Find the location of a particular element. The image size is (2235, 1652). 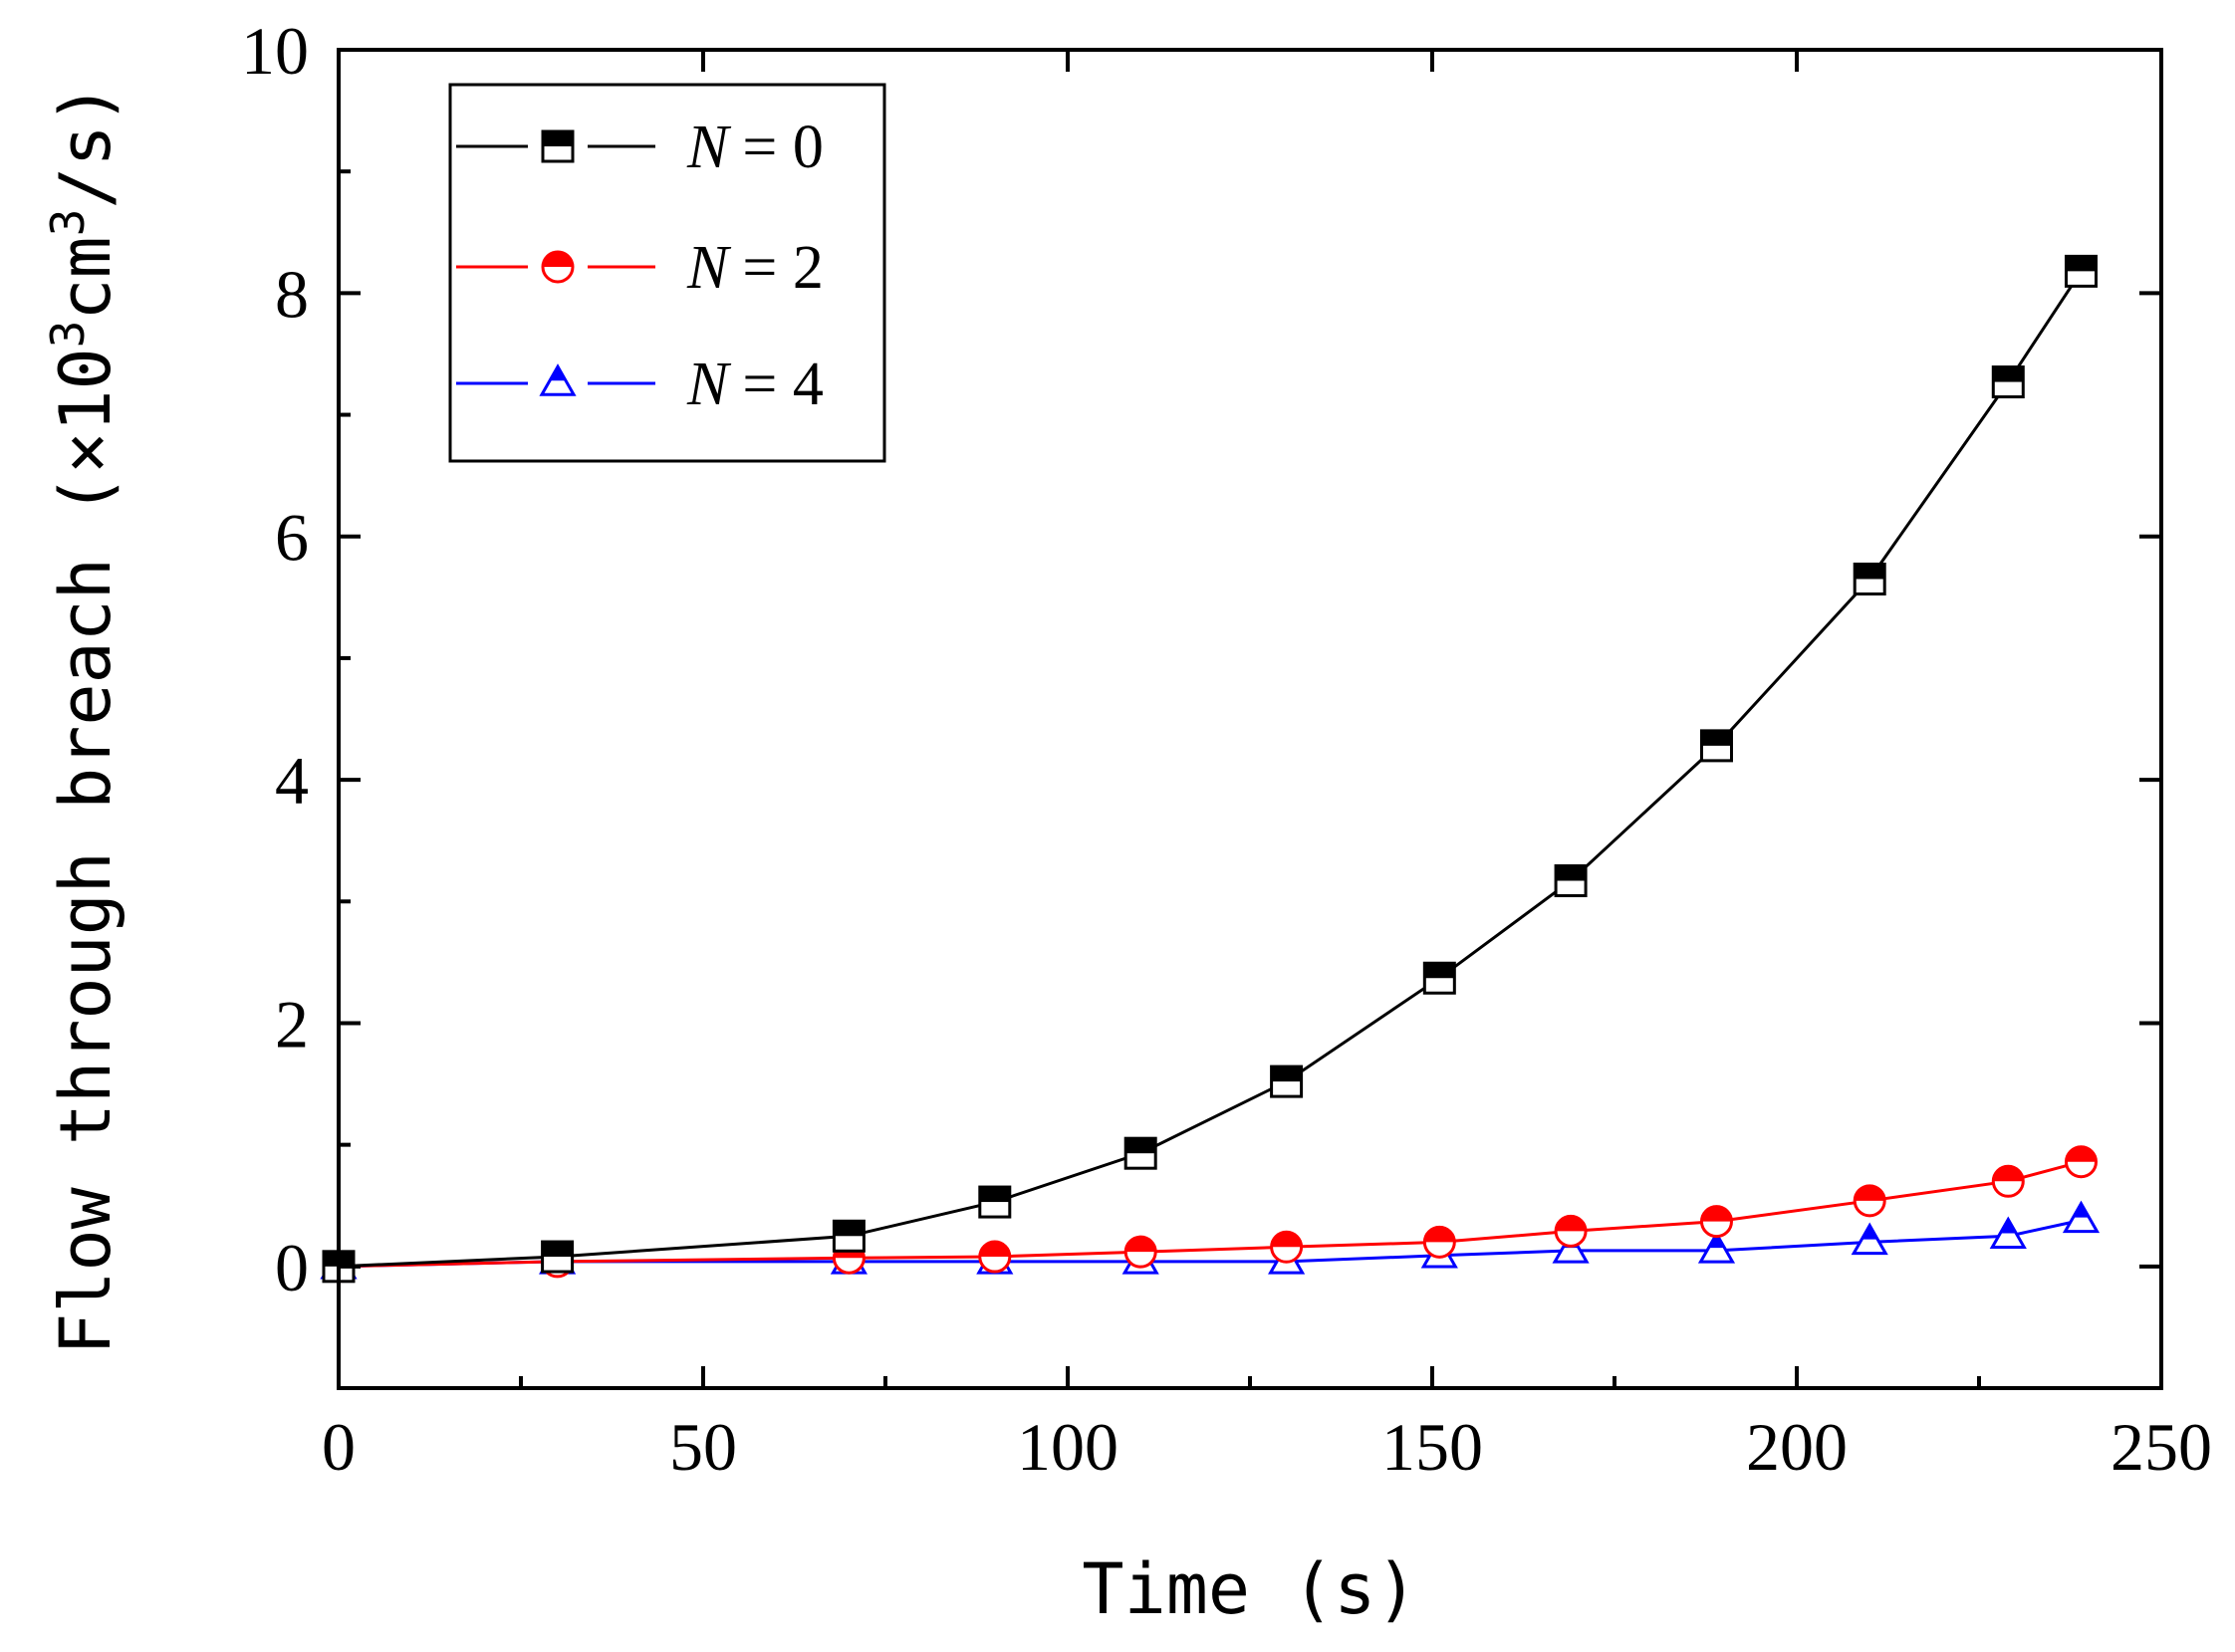

x-tick-label: 150 is located at coordinates (1432, 1447).